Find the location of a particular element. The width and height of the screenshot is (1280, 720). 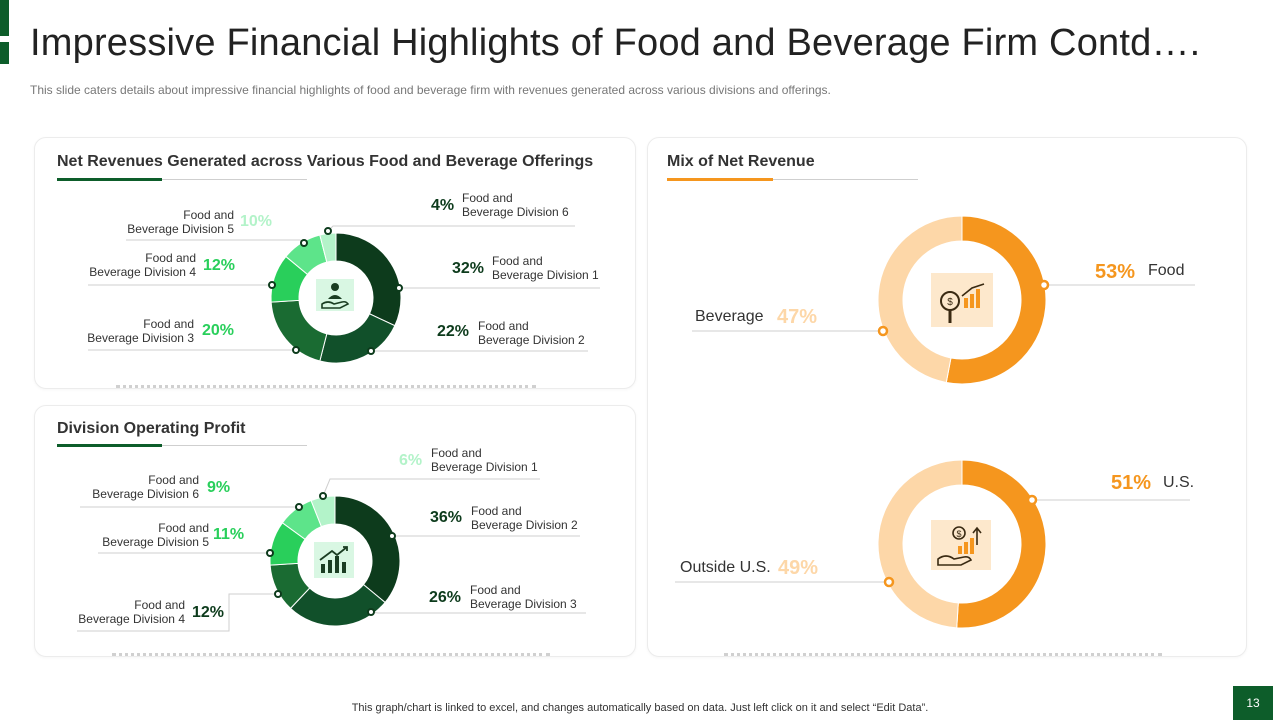

div3-pct-label: 20% is located at coordinates (218, 330).